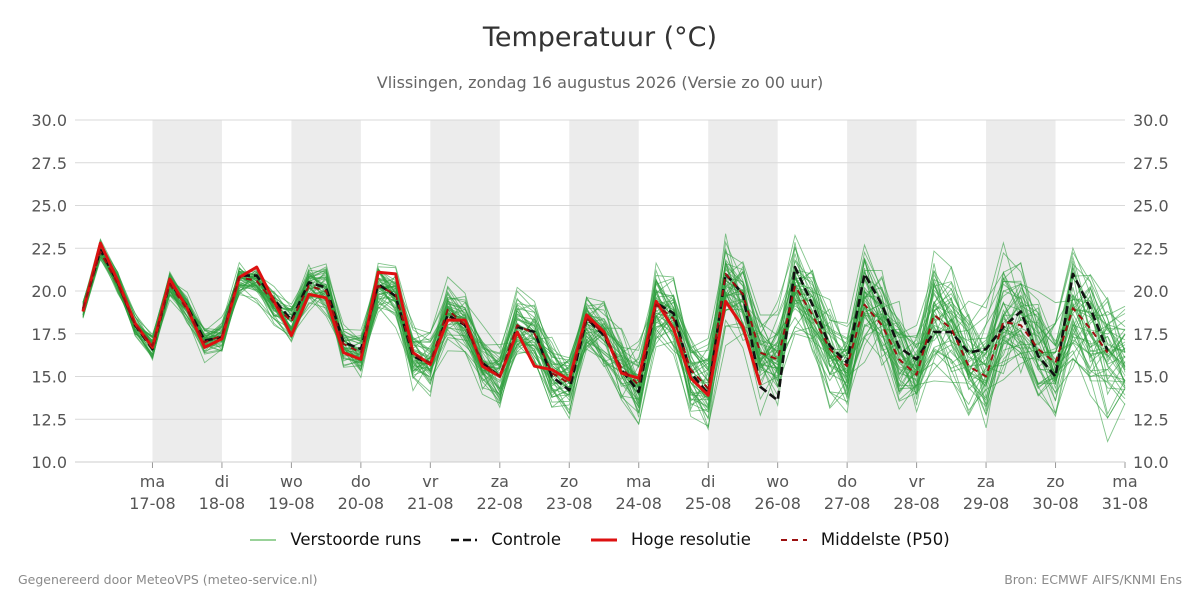 The image size is (1200, 600). I want to click on x-tick-day-1: di, so click(222, 481).